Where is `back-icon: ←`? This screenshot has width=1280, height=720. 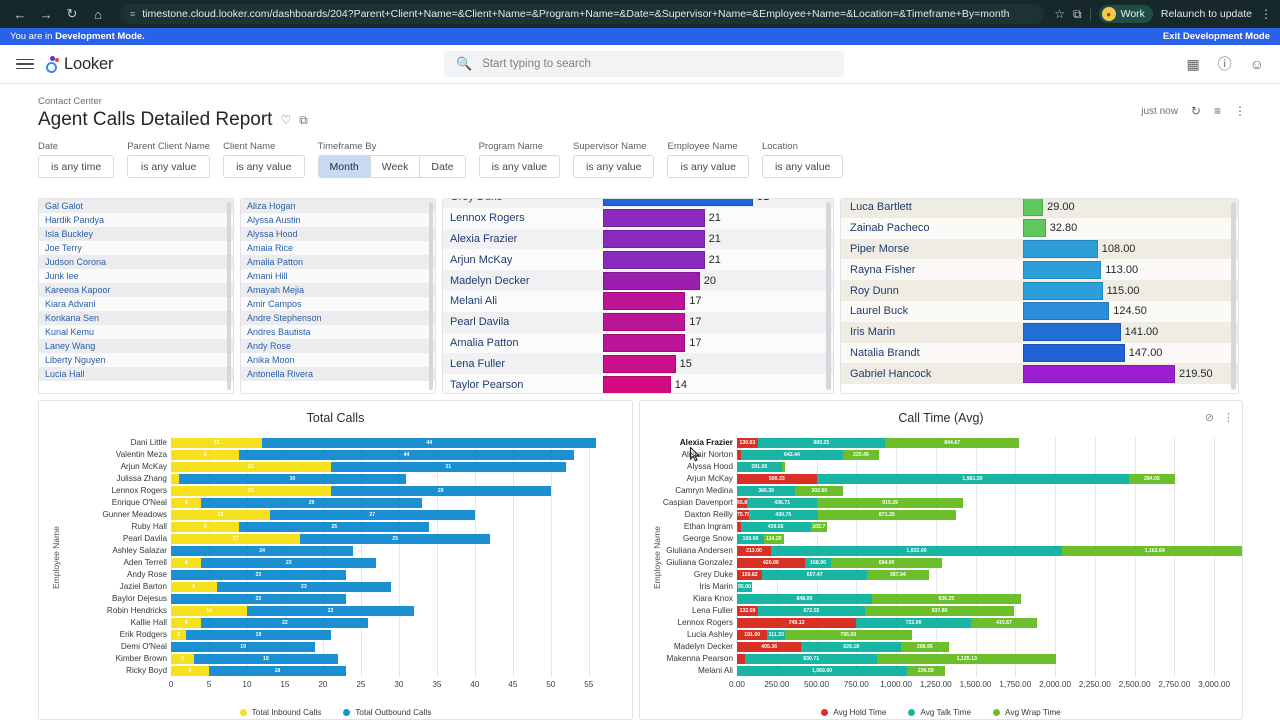
back-icon: ← is located at coordinates (20, 14).